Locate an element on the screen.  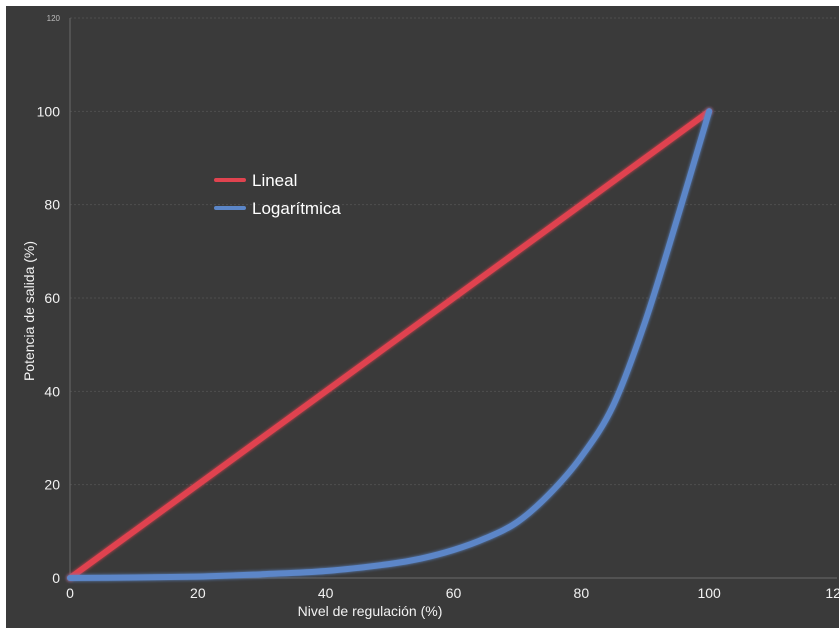
y-tick-label: 20 is located at coordinates (52, 485).